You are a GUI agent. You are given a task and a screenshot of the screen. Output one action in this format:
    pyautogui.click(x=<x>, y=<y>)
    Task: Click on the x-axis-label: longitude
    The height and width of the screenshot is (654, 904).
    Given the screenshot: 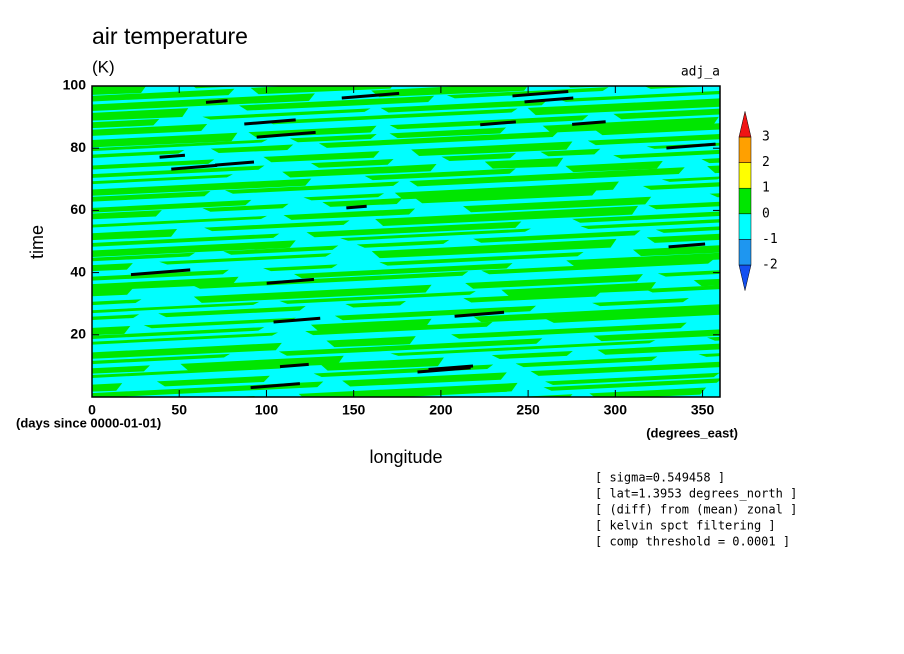 What is the action you would take?
    pyautogui.click(x=405, y=457)
    